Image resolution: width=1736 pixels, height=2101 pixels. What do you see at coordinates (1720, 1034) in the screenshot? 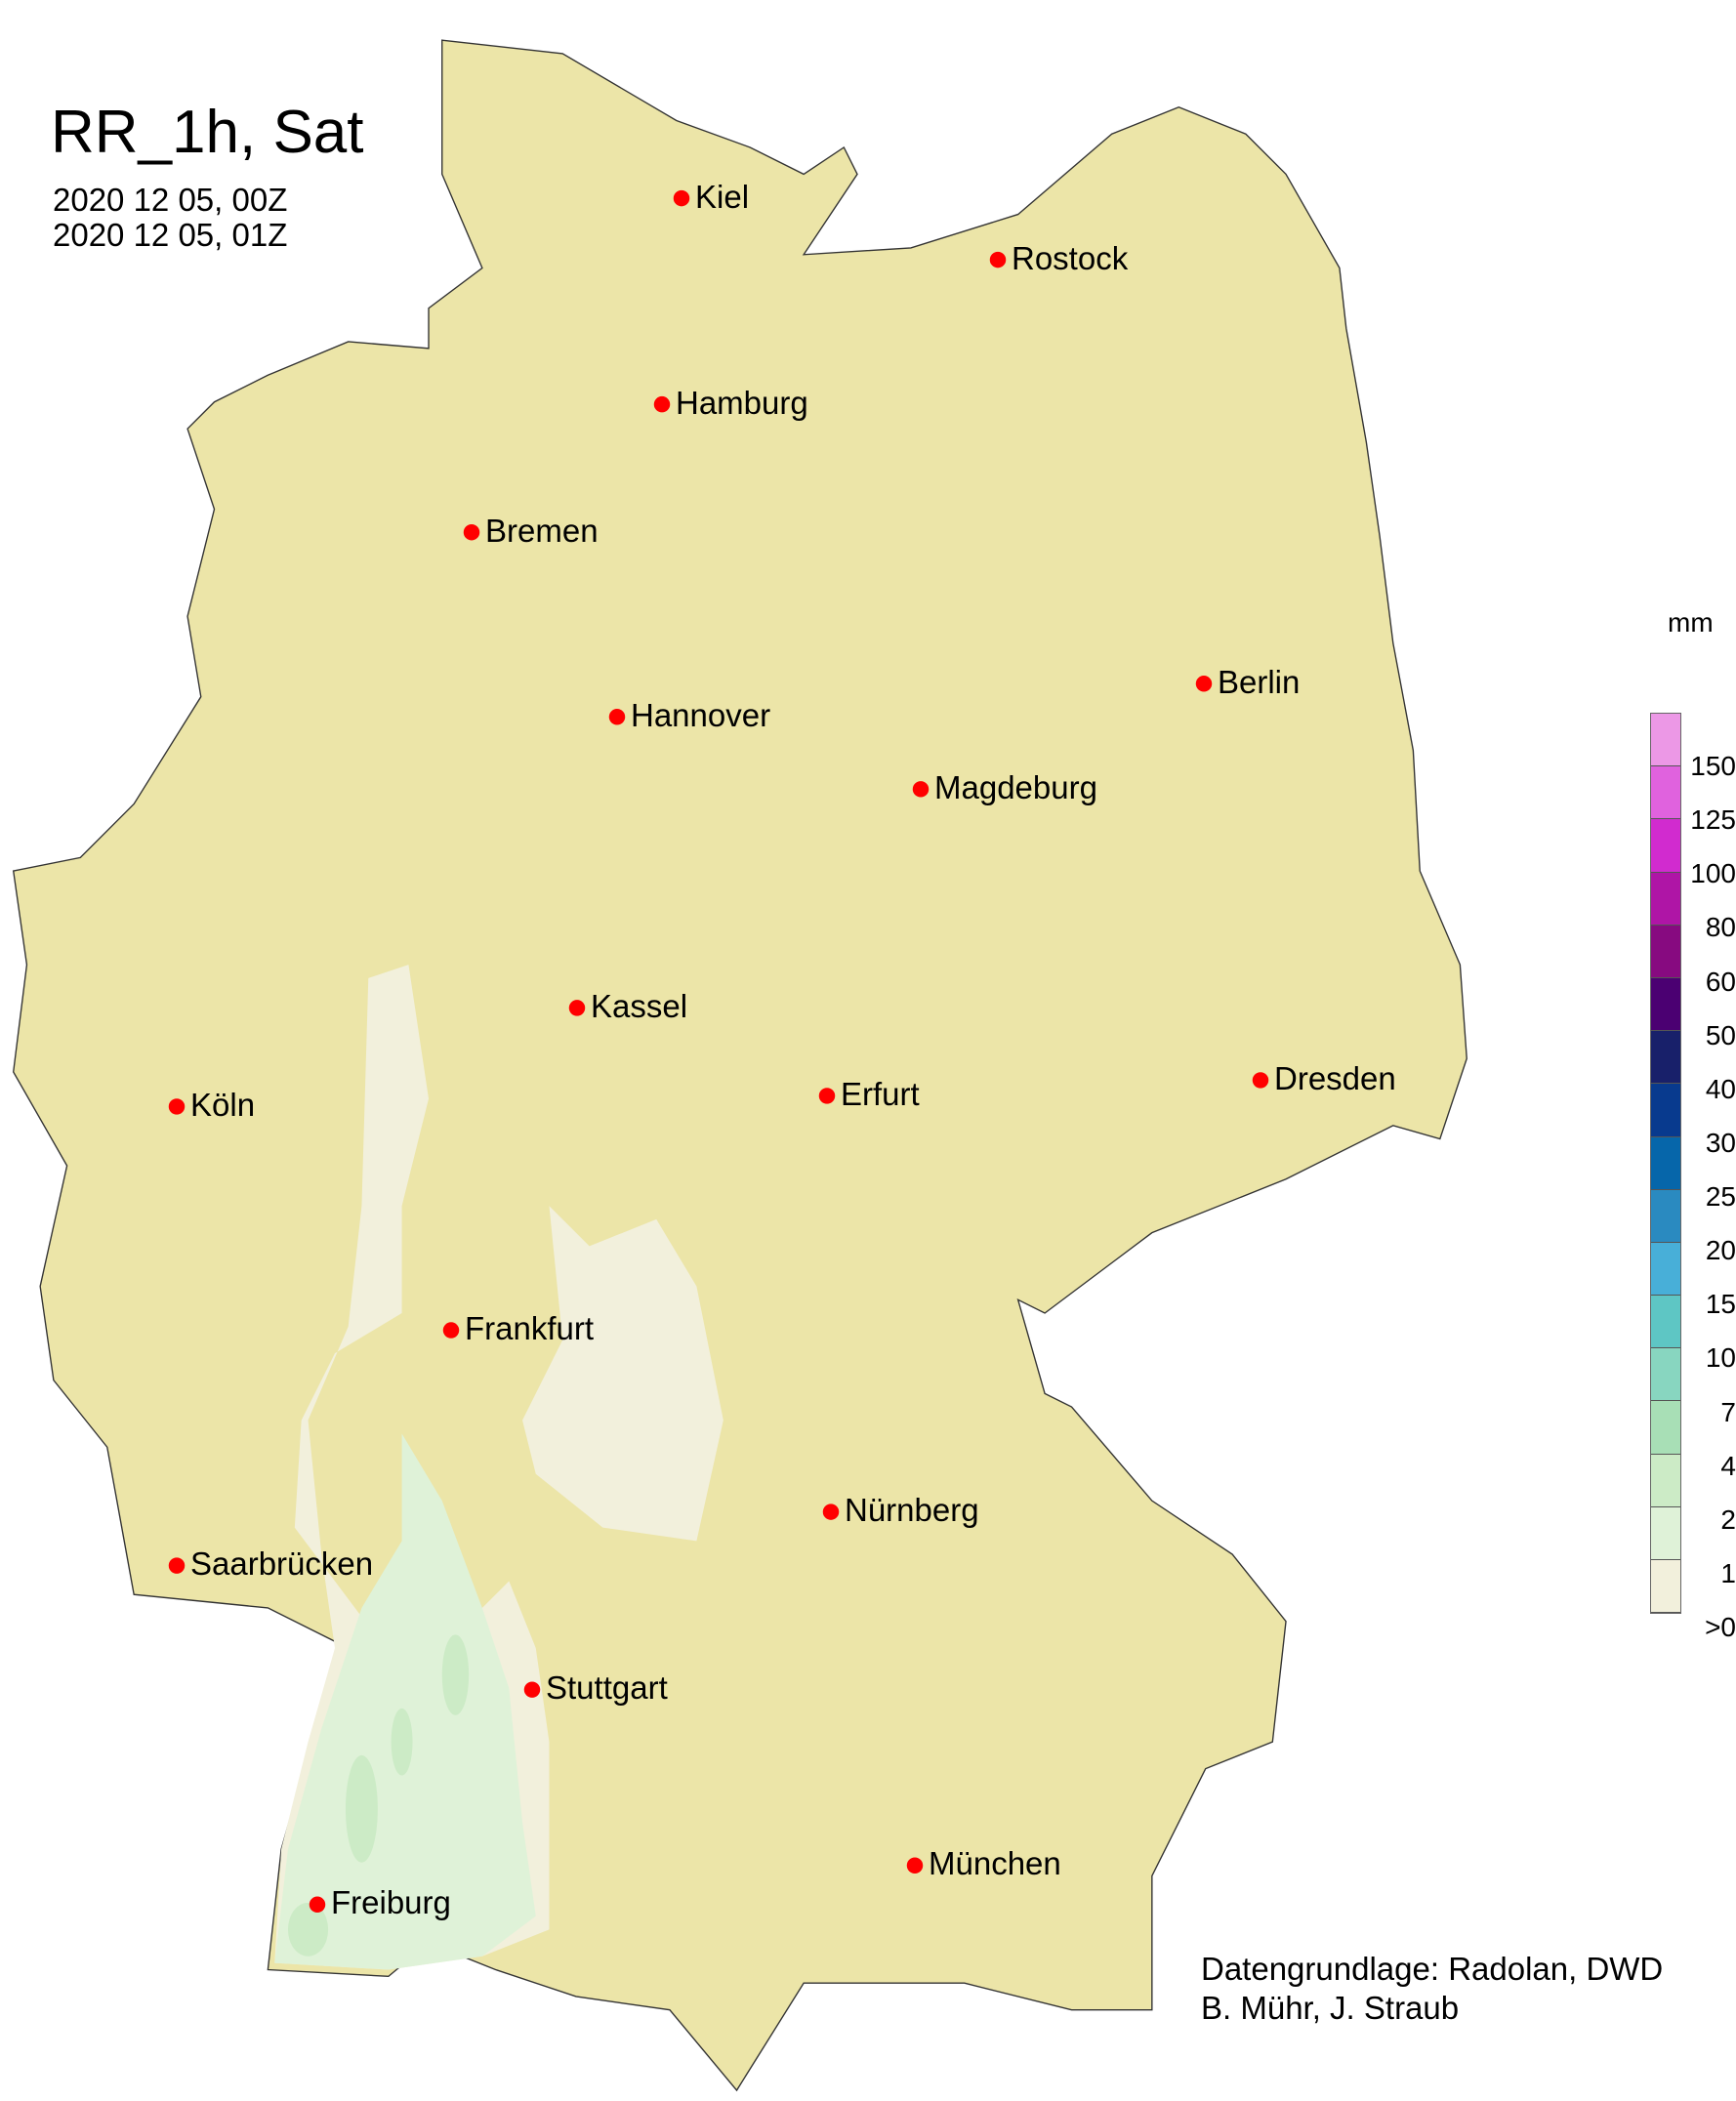
I see `legend-label: 50` at bounding box center [1720, 1034].